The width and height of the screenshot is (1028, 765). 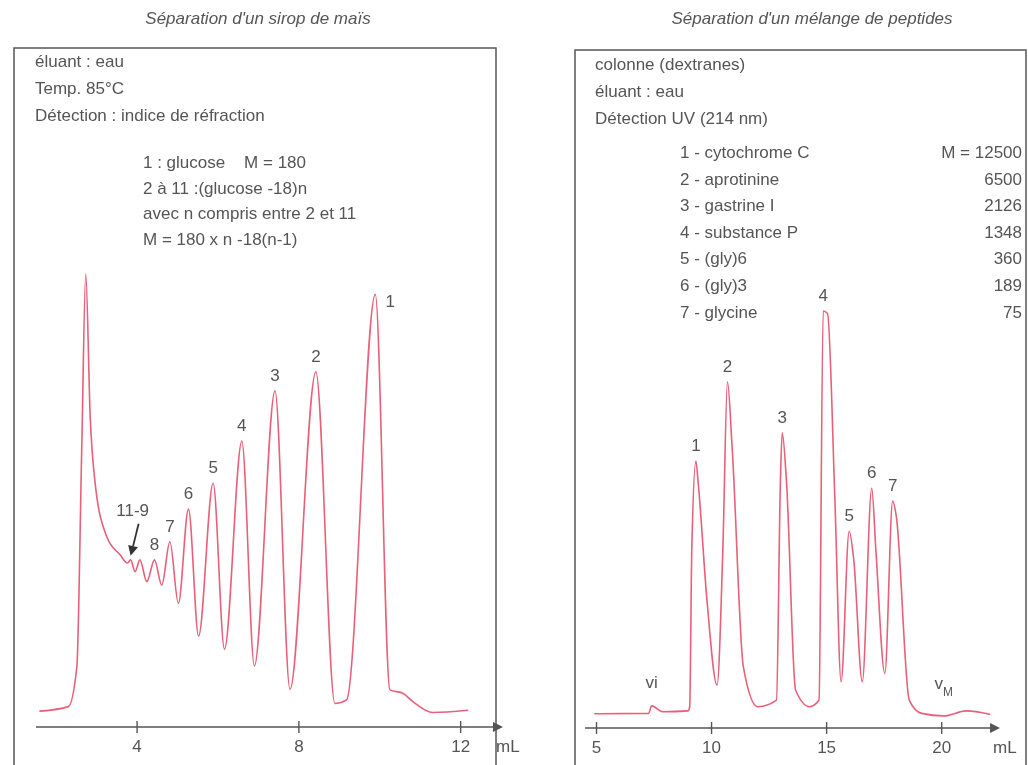 What do you see at coordinates (712, 747) in the screenshot?
I see `x-tick-label: 10` at bounding box center [712, 747].